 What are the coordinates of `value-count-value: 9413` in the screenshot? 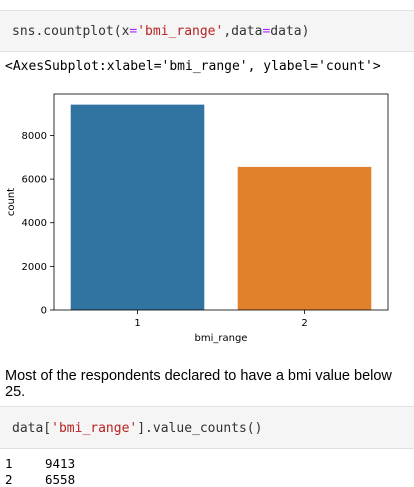 It's located at (60, 463).